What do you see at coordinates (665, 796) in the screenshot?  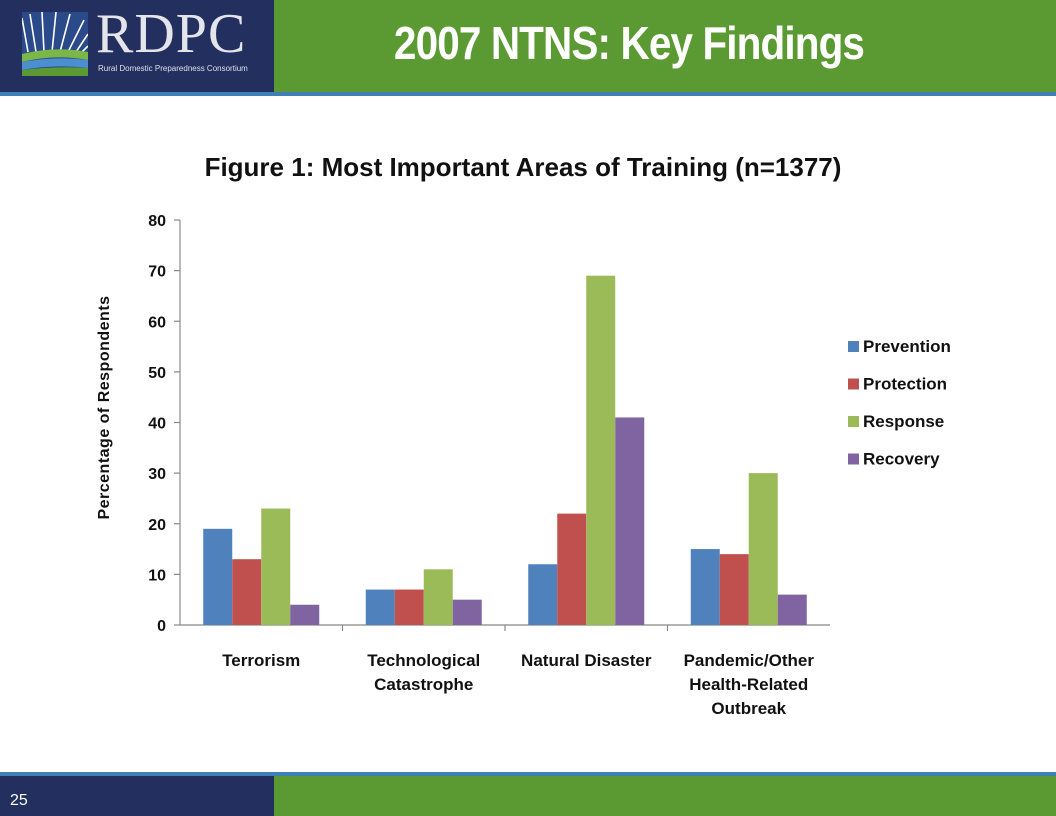 I see `footer-right-panel` at bounding box center [665, 796].